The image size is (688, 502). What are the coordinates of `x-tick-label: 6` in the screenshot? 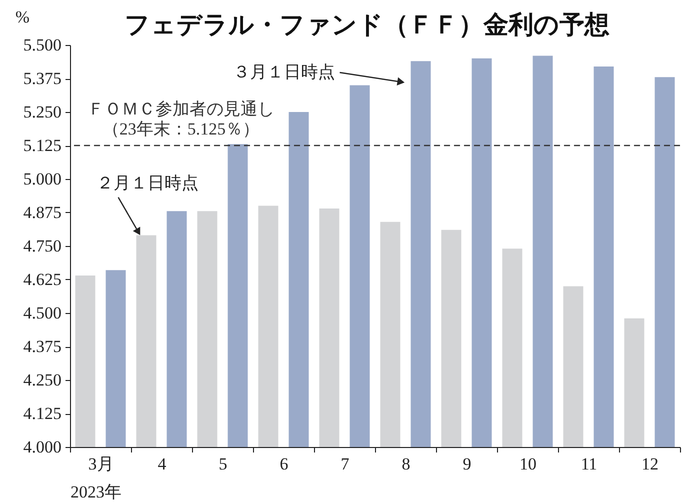 It's located at (284, 464).